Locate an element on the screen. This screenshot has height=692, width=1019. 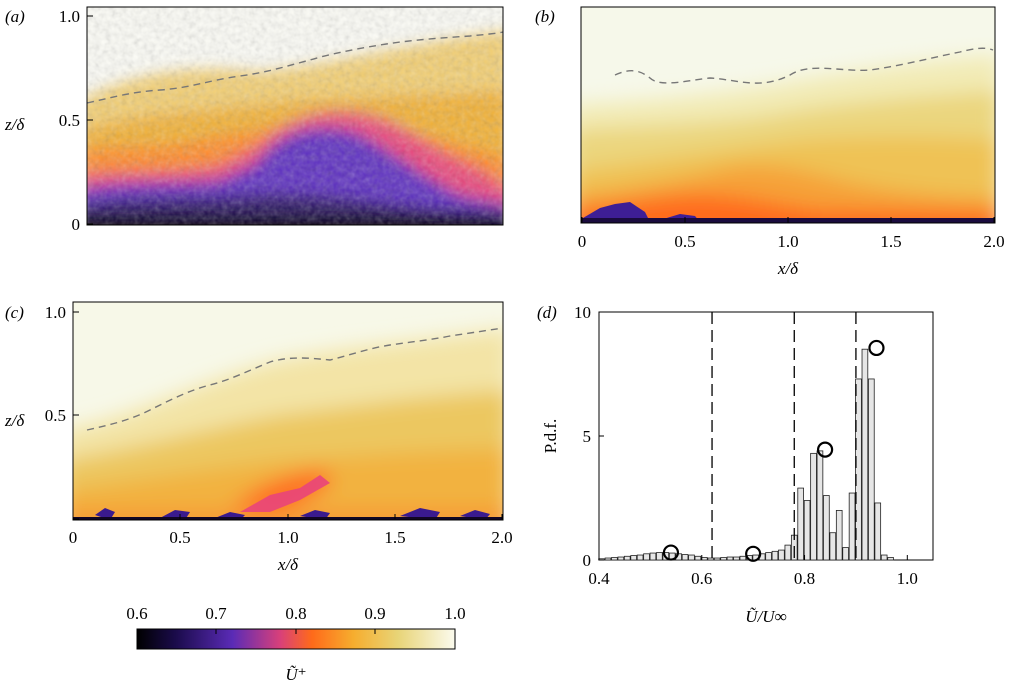
panel-c-xtick-1: 0 is located at coordinates (73, 537).